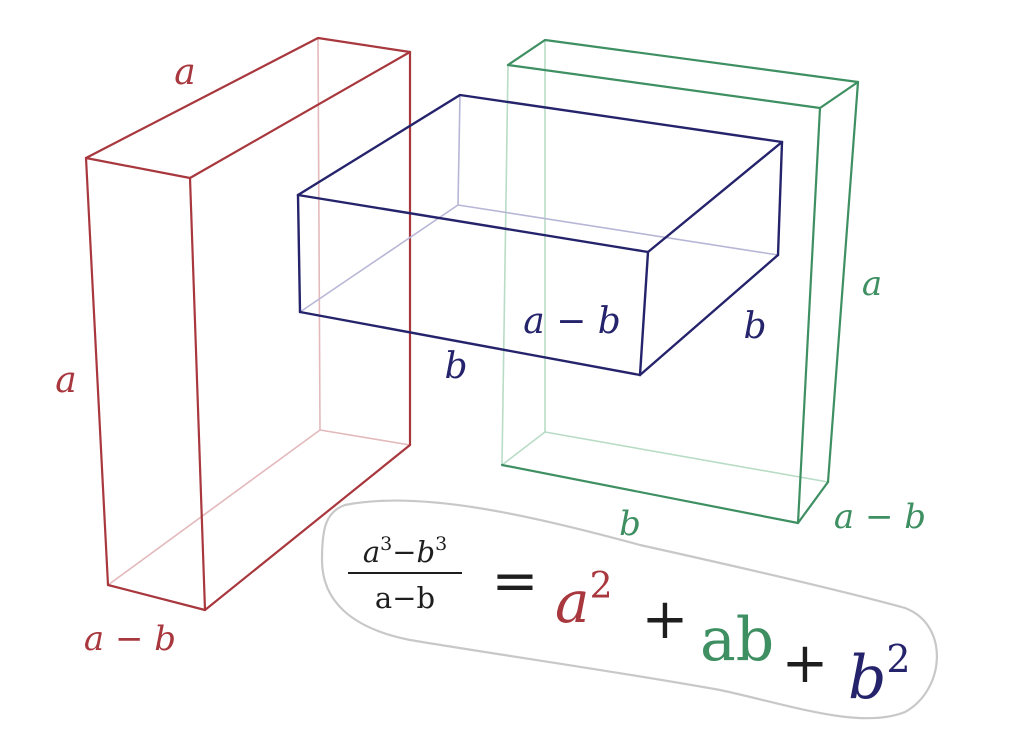 Image resolution: width=1030 pixels, height=746 pixels. What do you see at coordinates (872, 284) in the screenshot?
I see `green-right-label: a` at bounding box center [872, 284].